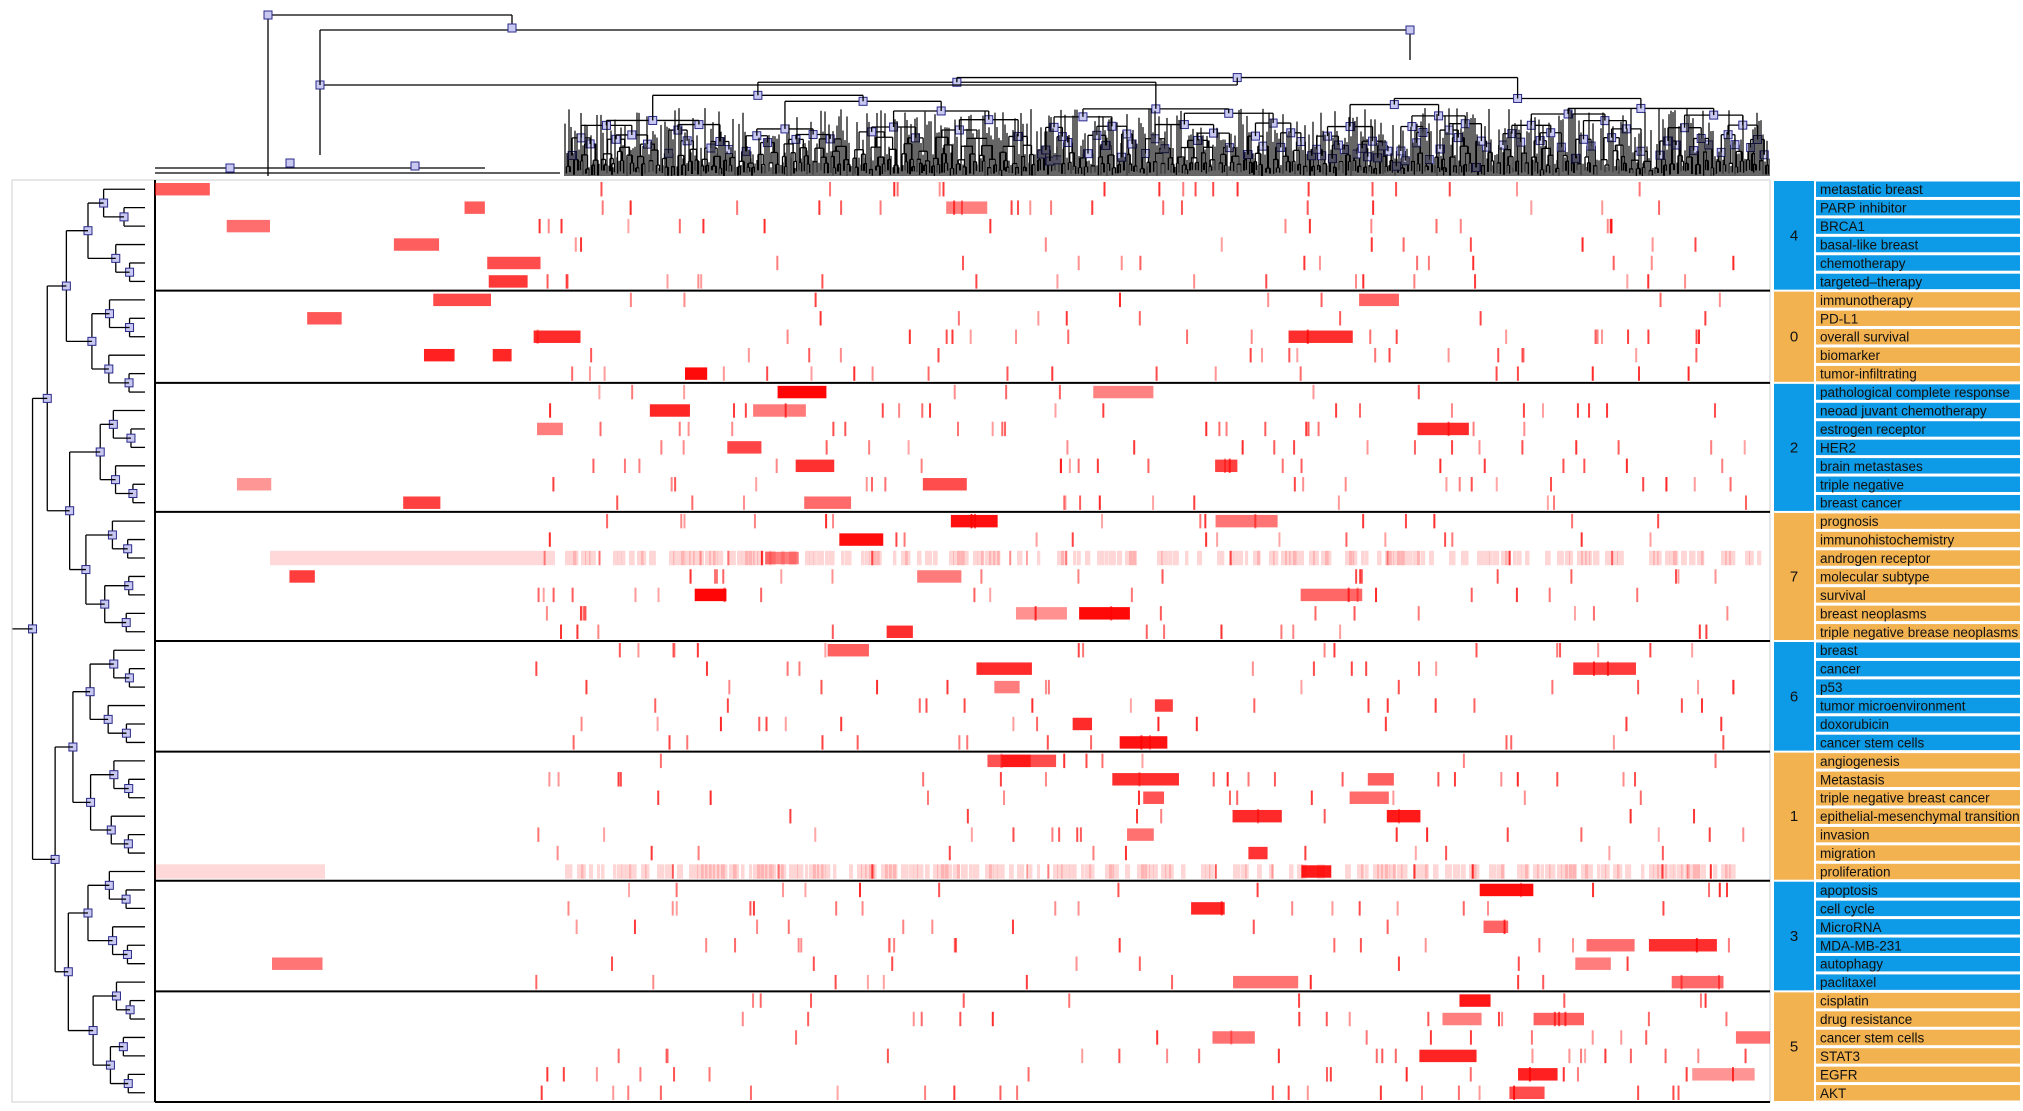  What do you see at coordinates (1843, 595) in the screenshot?
I see `keyword-label: survival` at bounding box center [1843, 595].